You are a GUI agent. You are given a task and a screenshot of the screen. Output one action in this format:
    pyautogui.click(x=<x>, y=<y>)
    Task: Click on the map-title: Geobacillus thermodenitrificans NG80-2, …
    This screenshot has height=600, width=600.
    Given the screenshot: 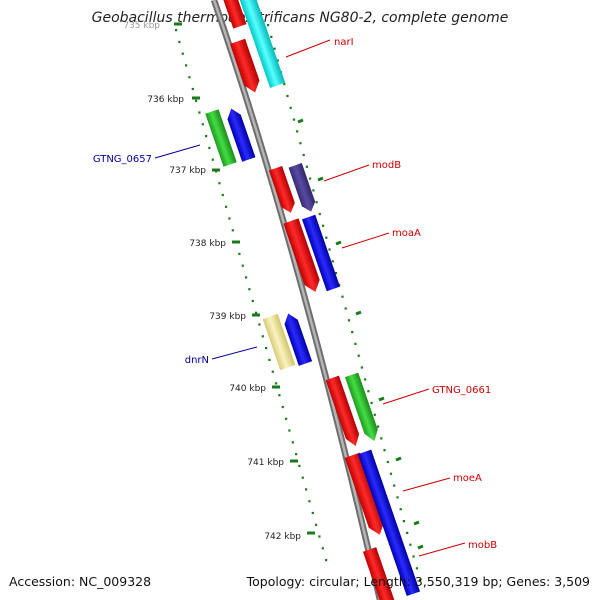 What is the action you would take?
    pyautogui.click(x=300, y=18)
    